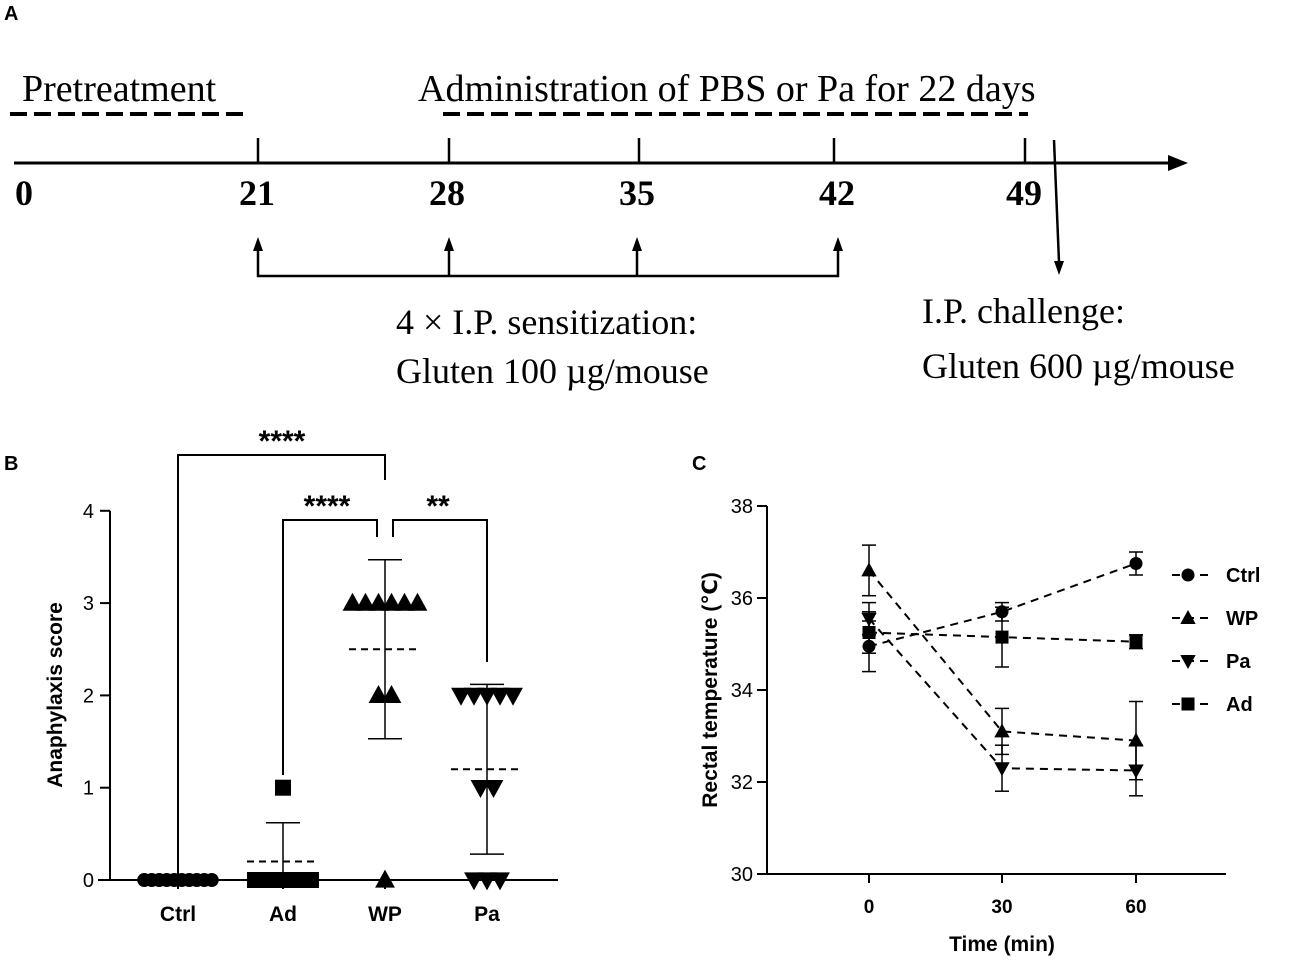 This screenshot has height=960, width=1309. Describe the element at coordinates (1243, 576) in the screenshot. I see `c-legend-label: Ctrl` at that location.